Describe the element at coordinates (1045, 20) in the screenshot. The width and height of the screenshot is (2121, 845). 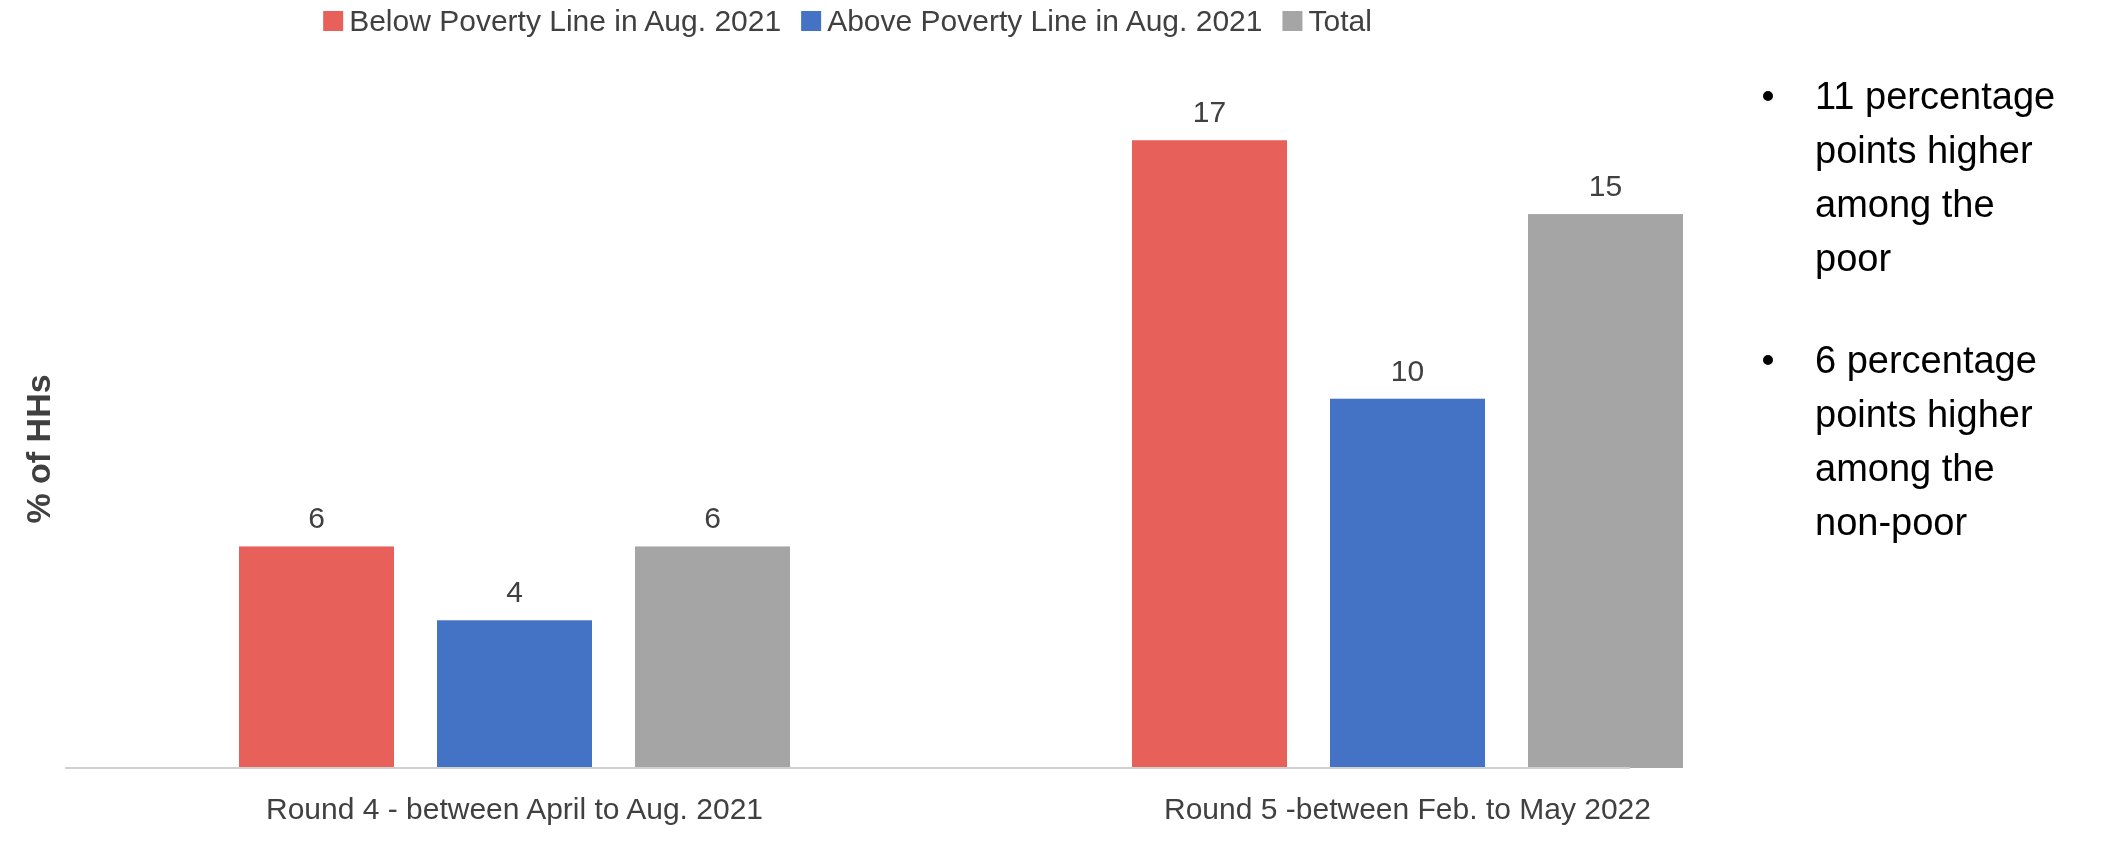
I see `legend-label: Above Poverty Line in Aug. 2021` at that location.